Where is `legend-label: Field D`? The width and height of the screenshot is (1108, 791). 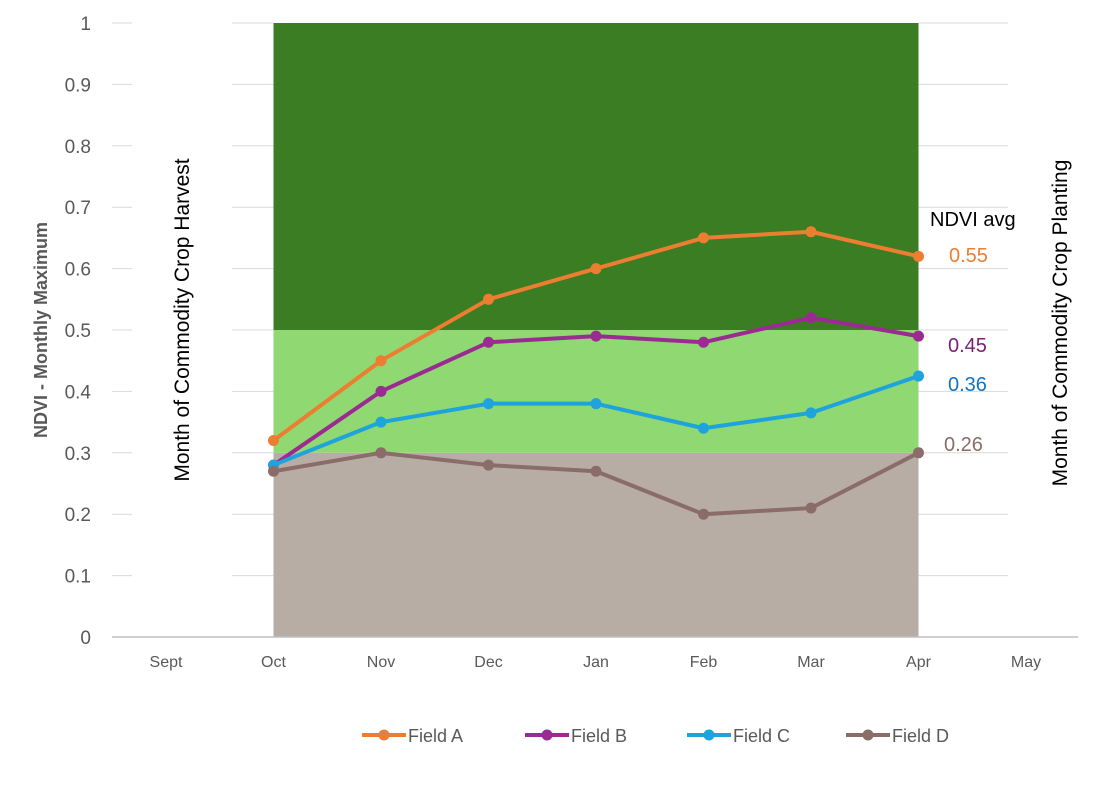
legend-label: Field D is located at coordinates (920, 736).